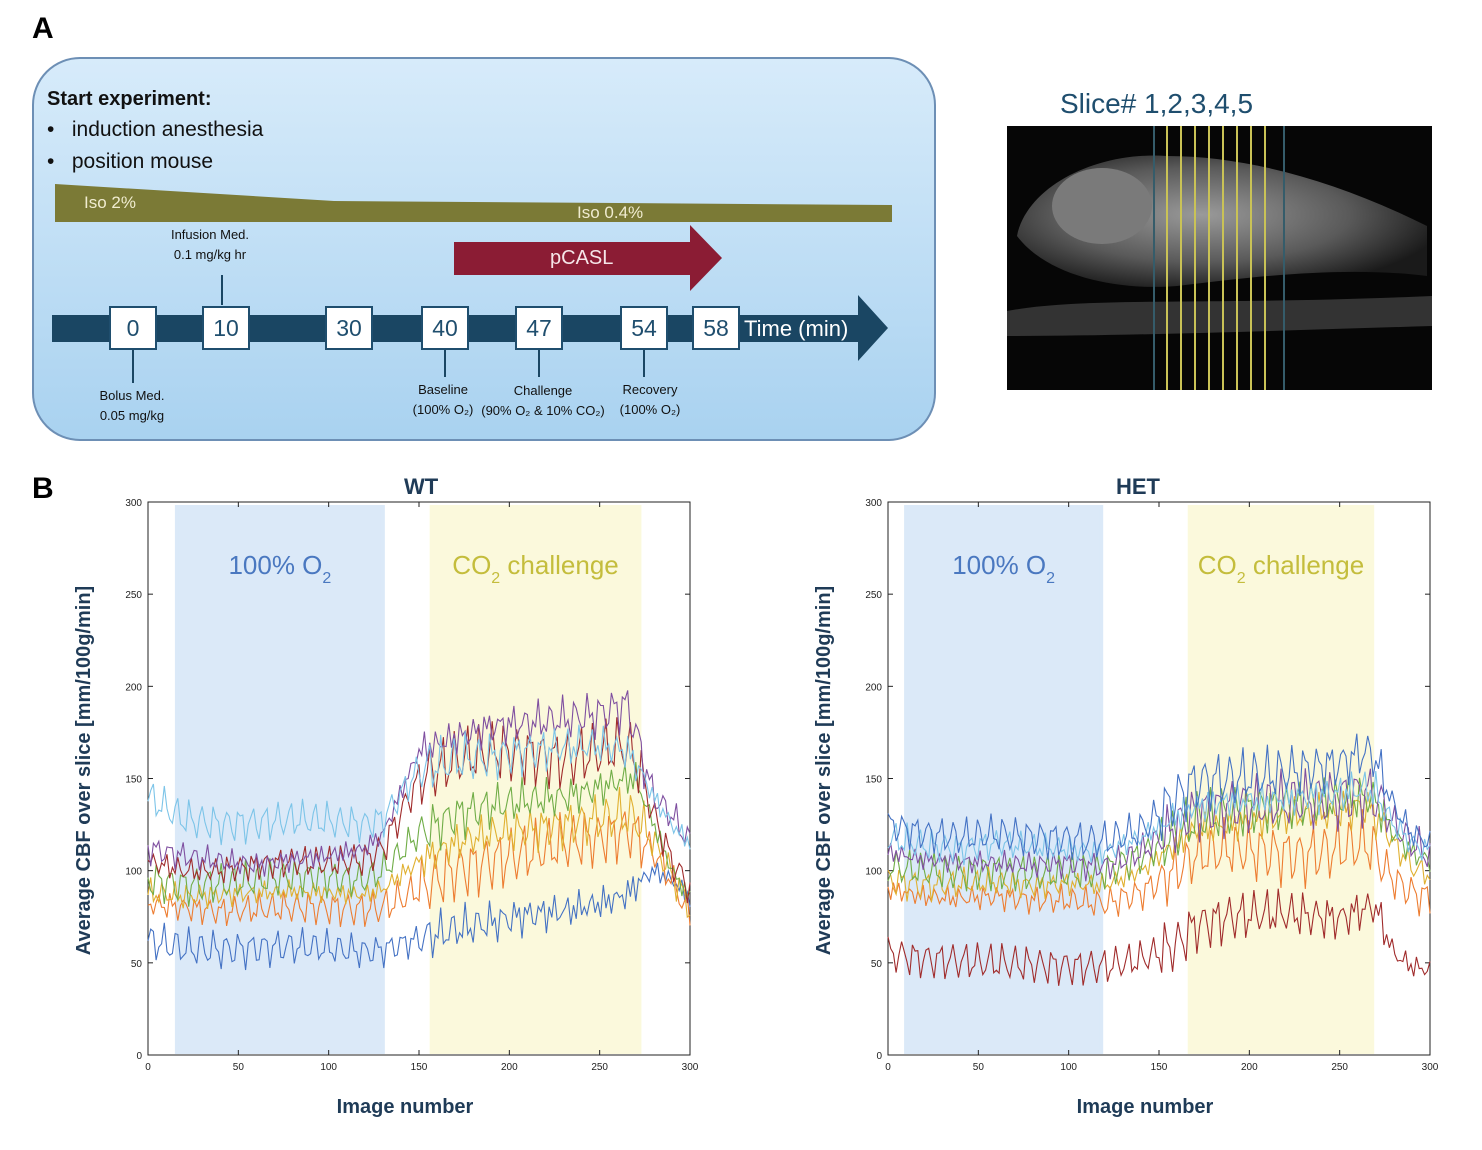 This screenshot has width=1482, height=1150. Describe the element at coordinates (43, 488) in the screenshot. I see `panel-label-b: B` at that location.